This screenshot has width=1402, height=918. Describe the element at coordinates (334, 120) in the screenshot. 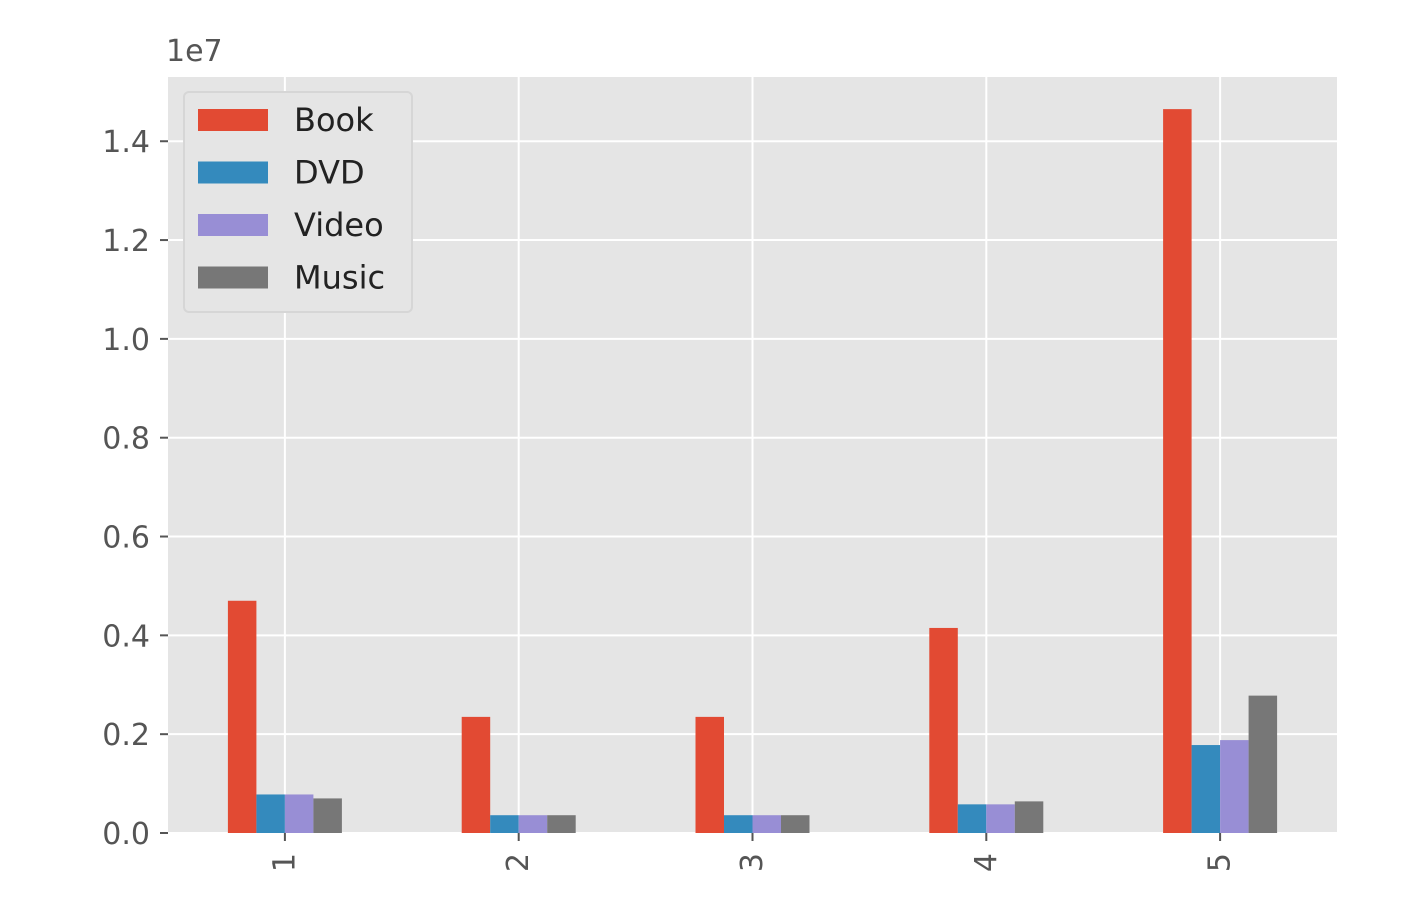

I see `legend-label-book: Book` at that location.